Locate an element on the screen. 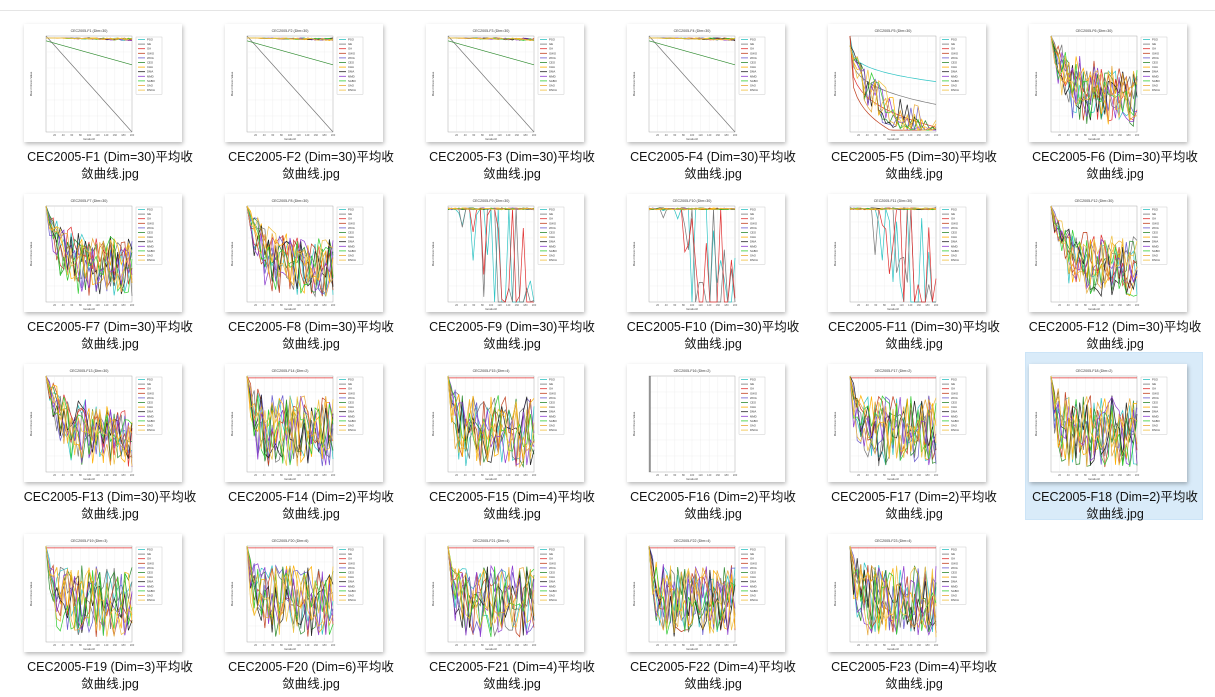  chart-title: CEC2005-F6 (Dim=30) is located at coordinates (1094, 31).